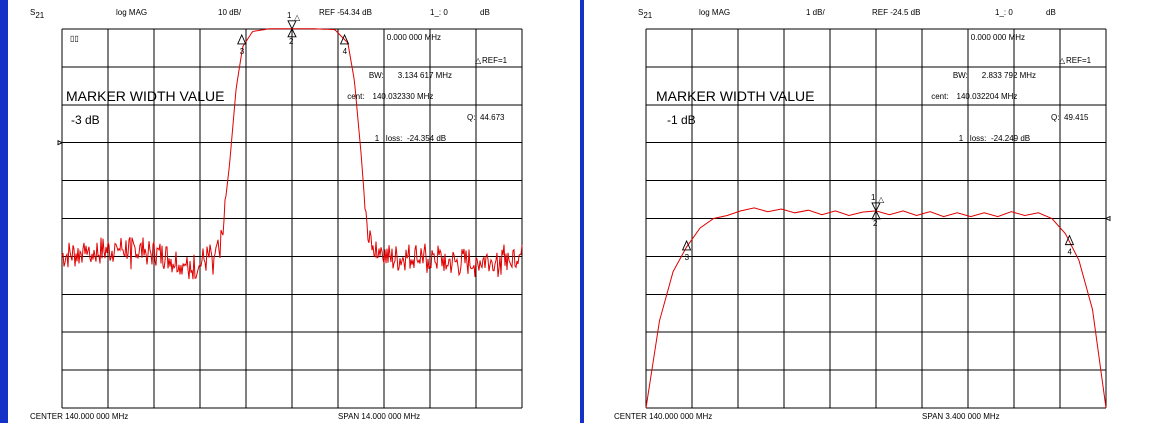  I want to click on display-icon: ▯▯, so click(74, 38).